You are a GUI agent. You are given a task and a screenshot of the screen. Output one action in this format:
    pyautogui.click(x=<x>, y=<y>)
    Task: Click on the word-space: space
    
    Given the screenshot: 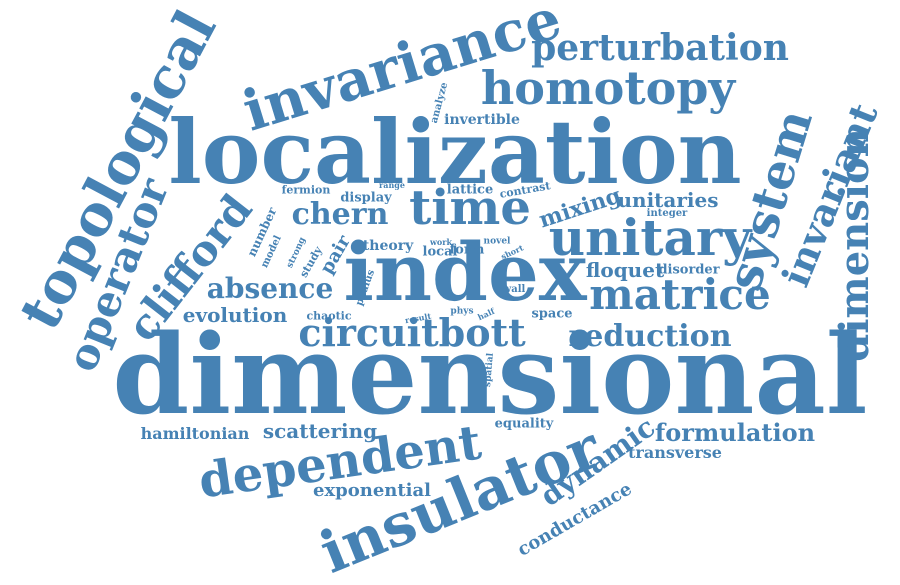 What is the action you would take?
    pyautogui.click(x=552, y=314)
    